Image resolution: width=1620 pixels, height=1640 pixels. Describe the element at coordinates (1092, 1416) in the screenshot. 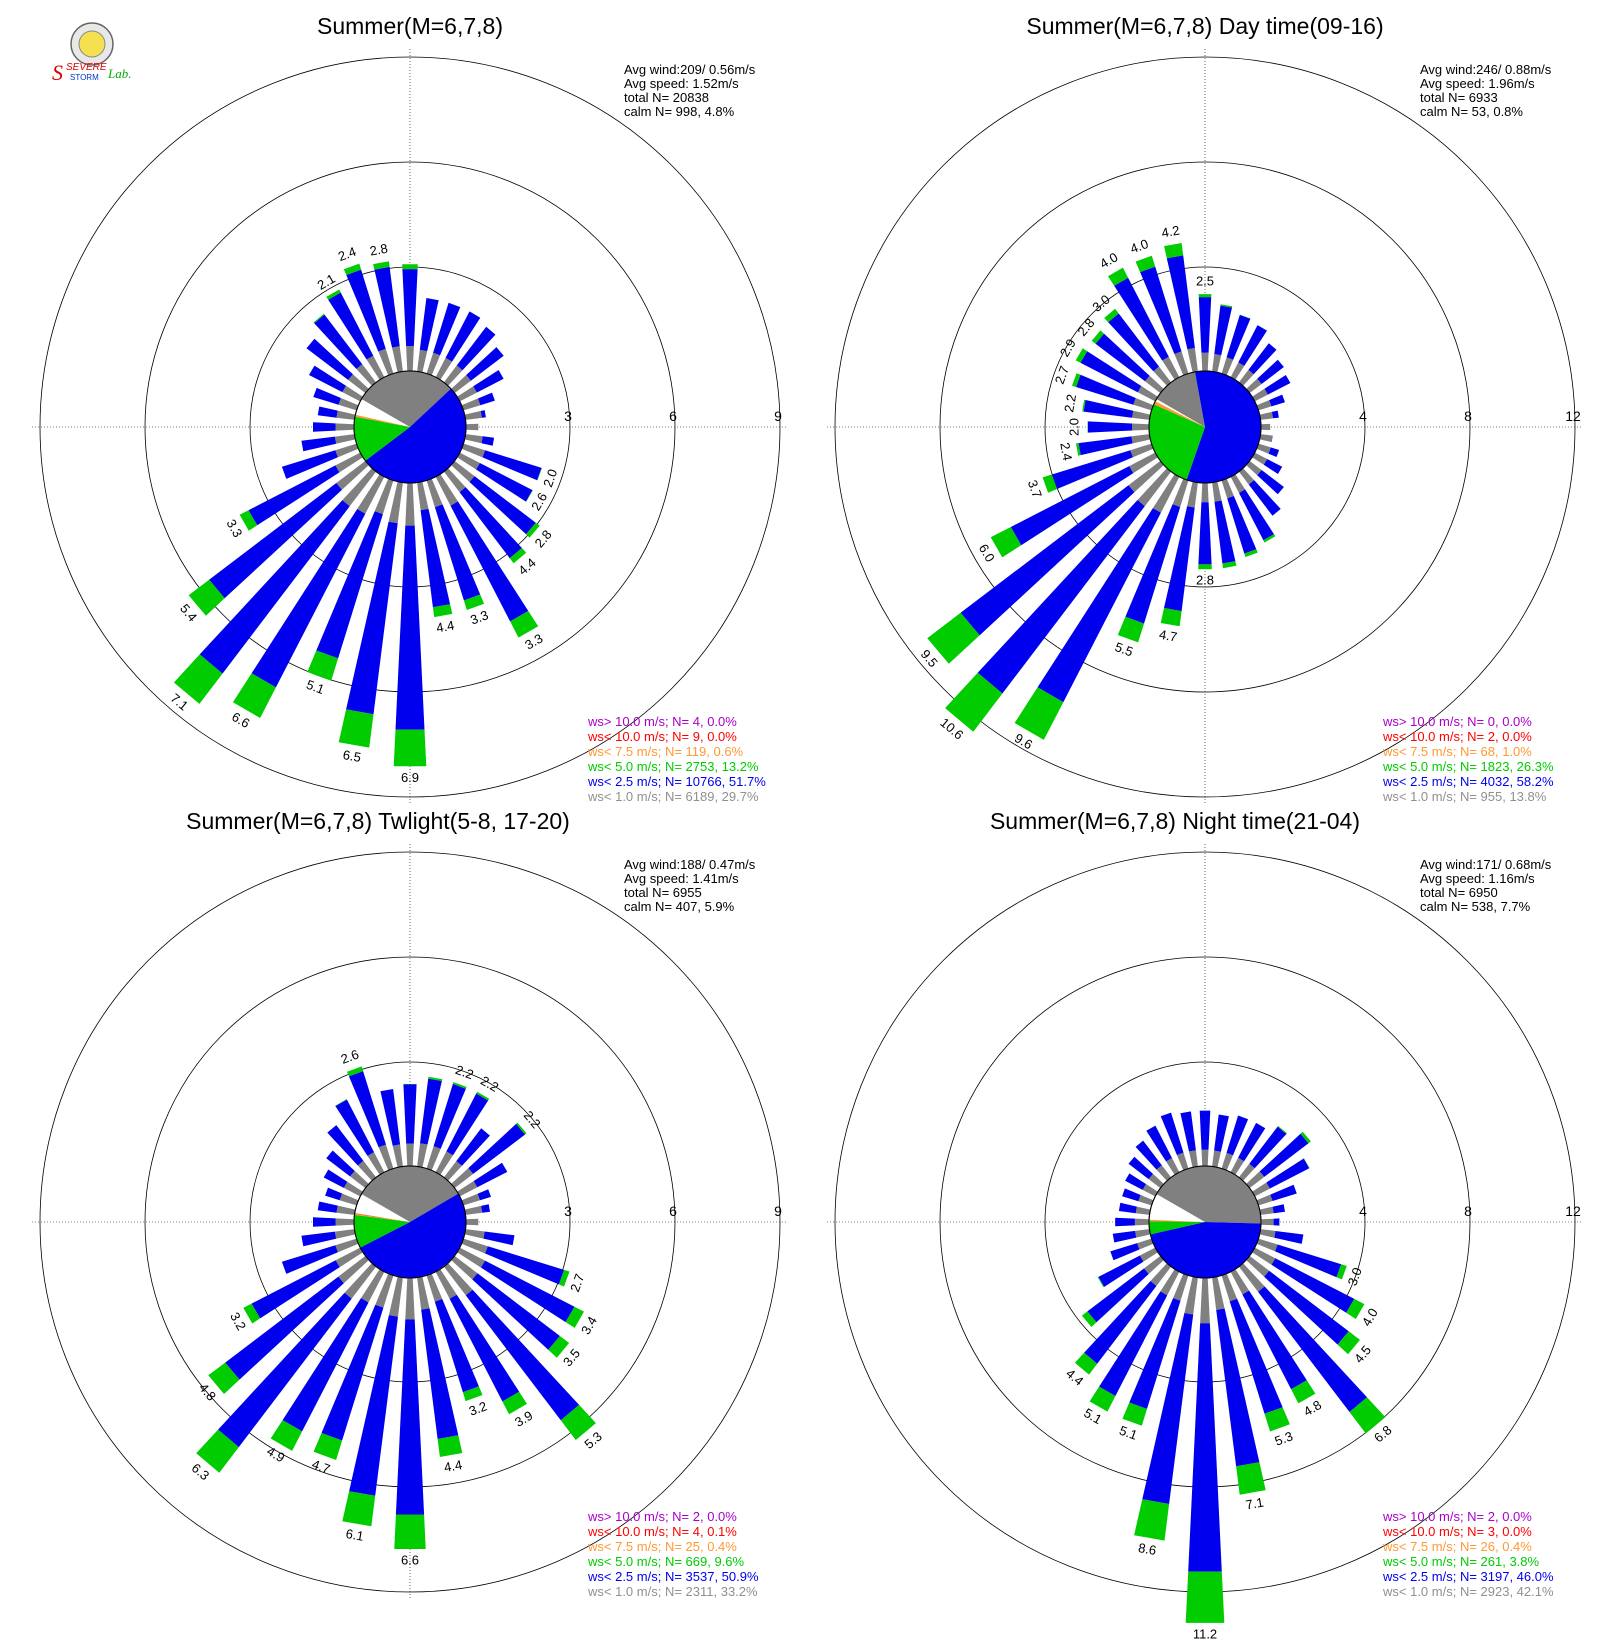

I see `bar-value-label: 5.1` at that location.